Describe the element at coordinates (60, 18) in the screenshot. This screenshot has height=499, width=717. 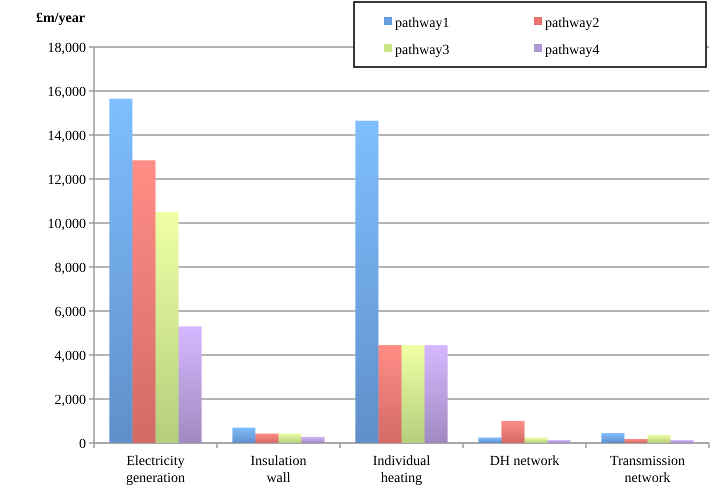
I see `y-axis-title: £m/year` at that location.